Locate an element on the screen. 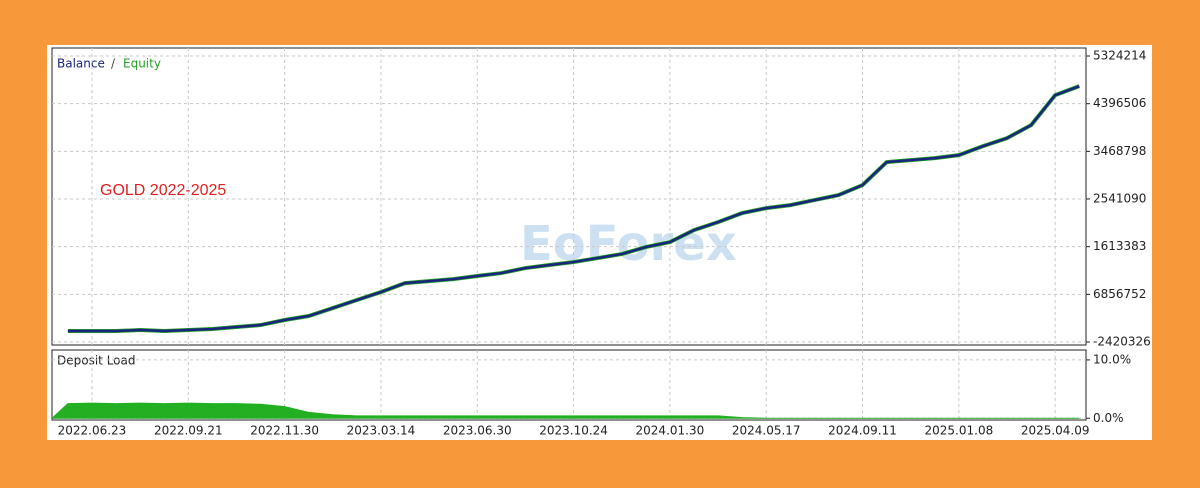 The width and height of the screenshot is (1200, 492). x-tick-label: 2023.03.14 is located at coordinates (381, 431).